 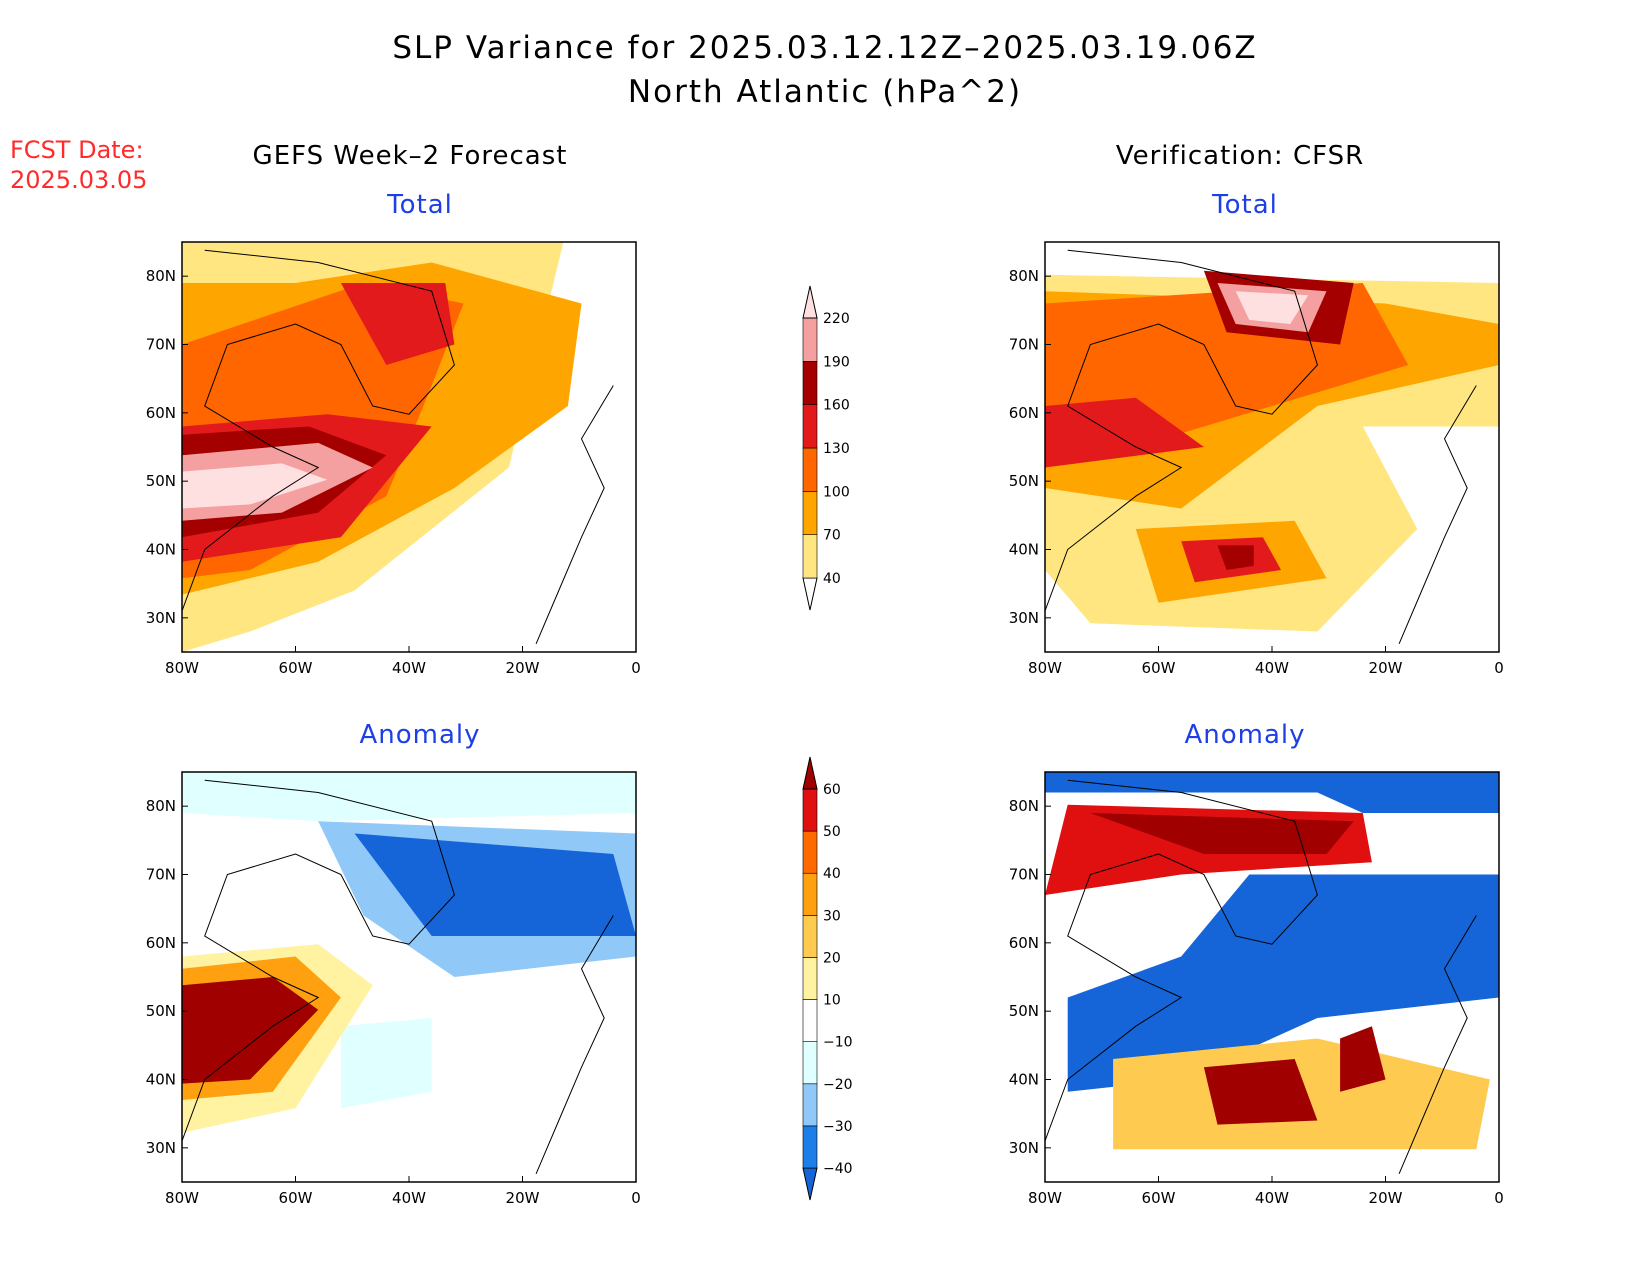 What do you see at coordinates (420, 205) in the screenshot?
I see `panel-title-forecast-total: Total` at bounding box center [420, 205].